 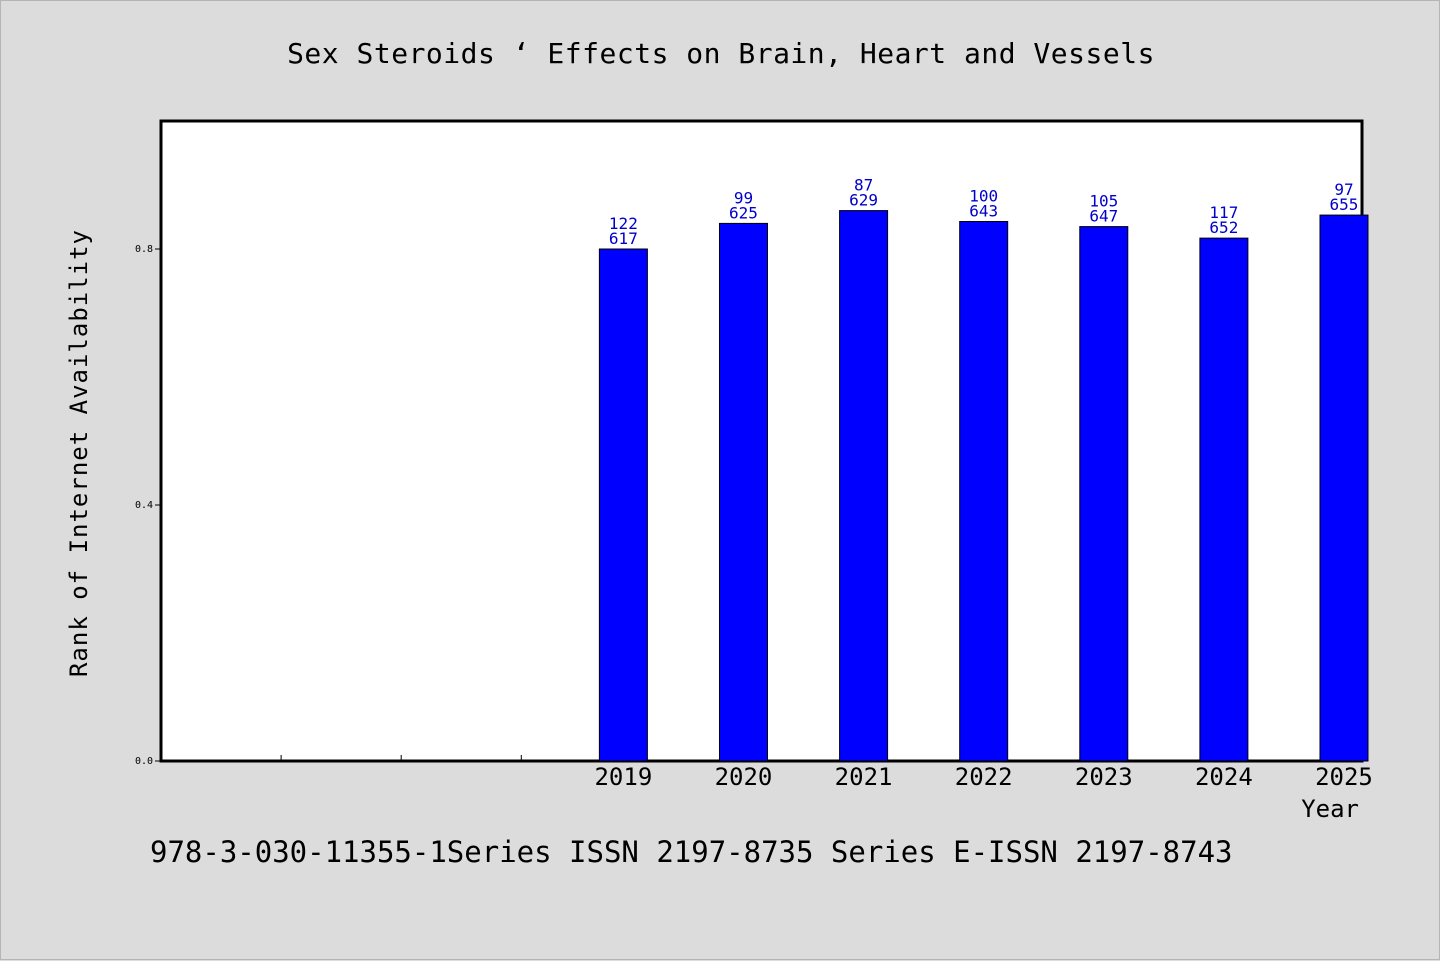 I want to click on y-tick-label: 0.0, so click(x=144, y=761).